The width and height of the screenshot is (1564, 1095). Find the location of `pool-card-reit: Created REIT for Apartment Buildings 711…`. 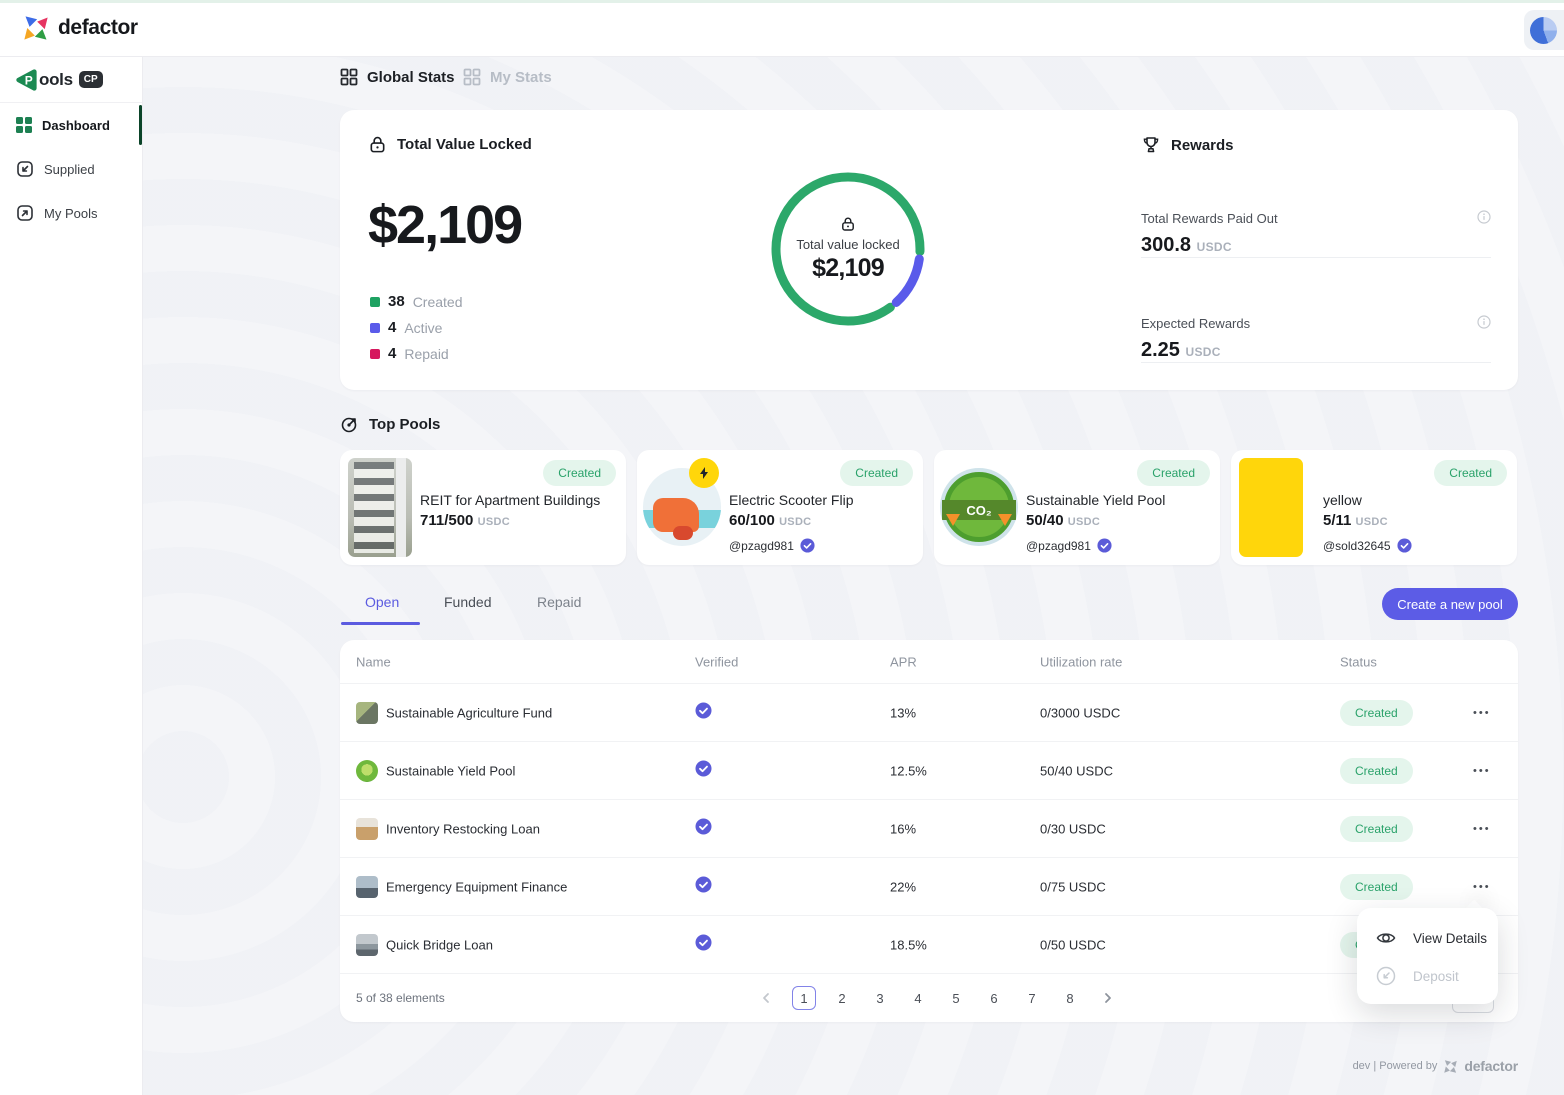

pool-card-reit: Created REIT for Apartment Buildings 711… is located at coordinates (483, 507).